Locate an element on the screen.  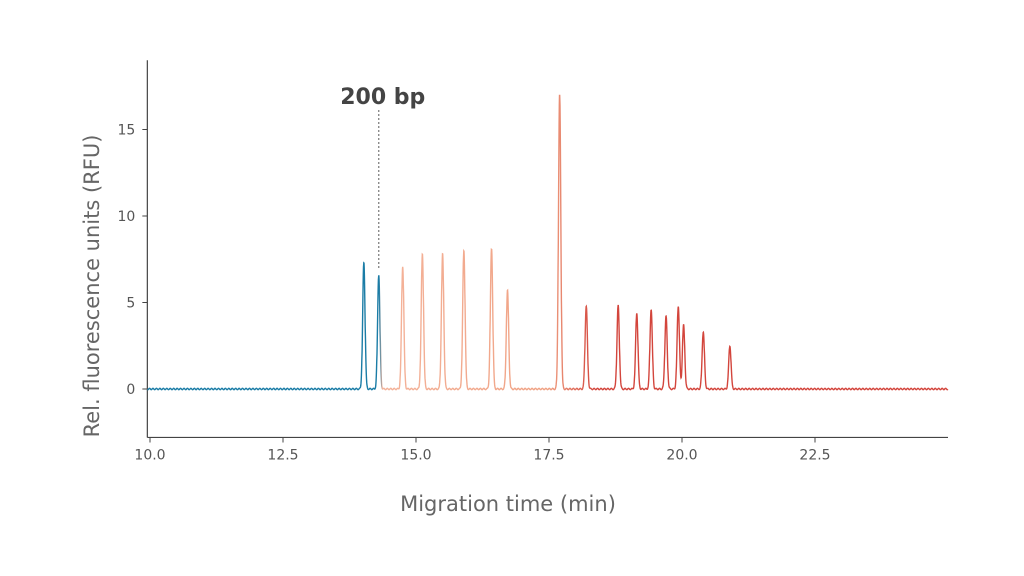
y-axis-label: Rel. fluorescence units (RFU) is located at coordinates (92, 286).